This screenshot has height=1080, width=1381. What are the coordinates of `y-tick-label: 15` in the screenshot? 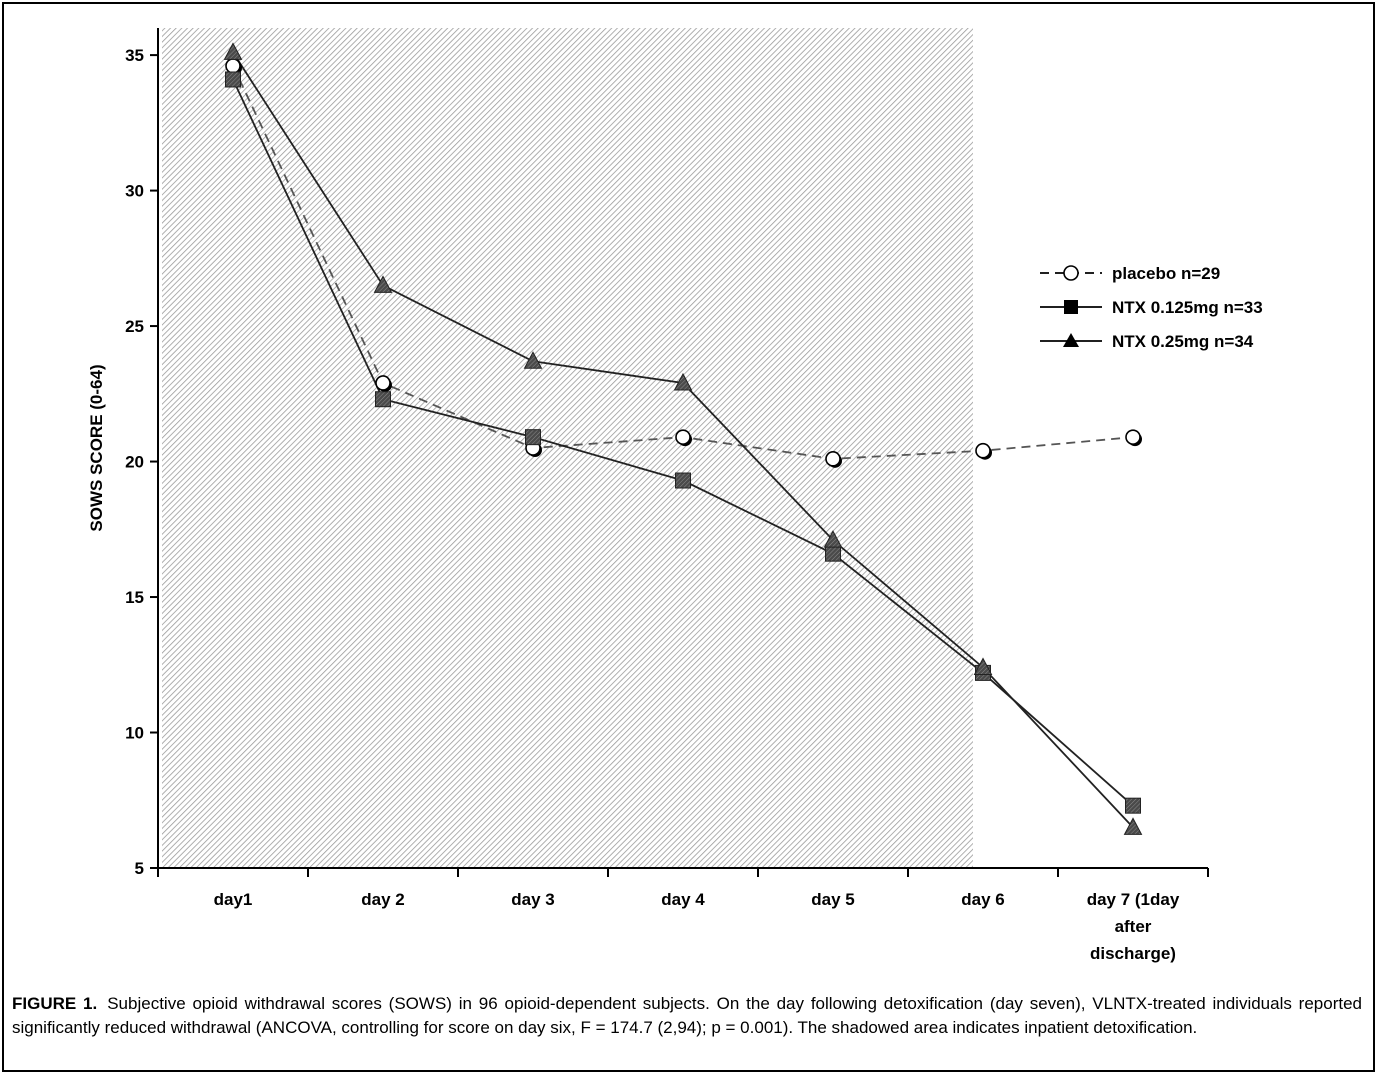 It's located at (134, 597).